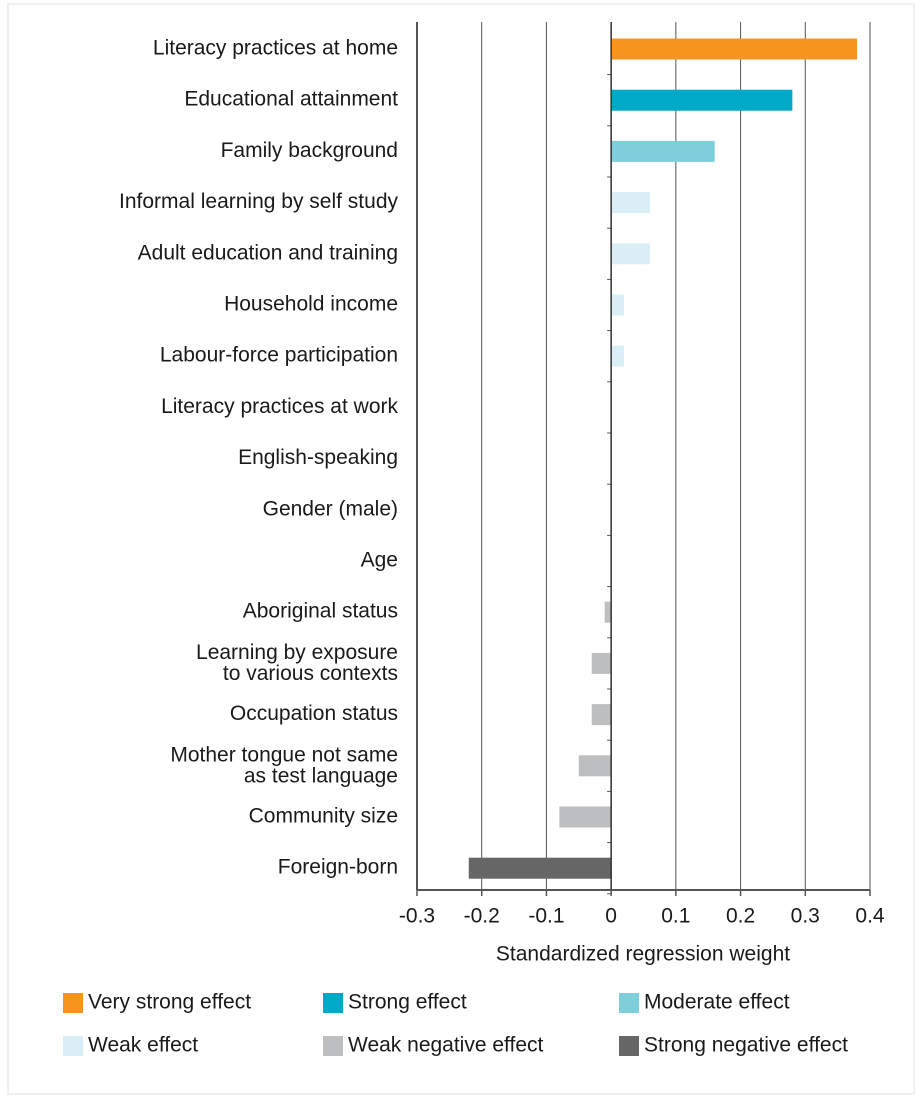 The height and width of the screenshot is (1096, 915). What do you see at coordinates (611, 916) in the screenshot?
I see `x-tick-label: 0` at bounding box center [611, 916].